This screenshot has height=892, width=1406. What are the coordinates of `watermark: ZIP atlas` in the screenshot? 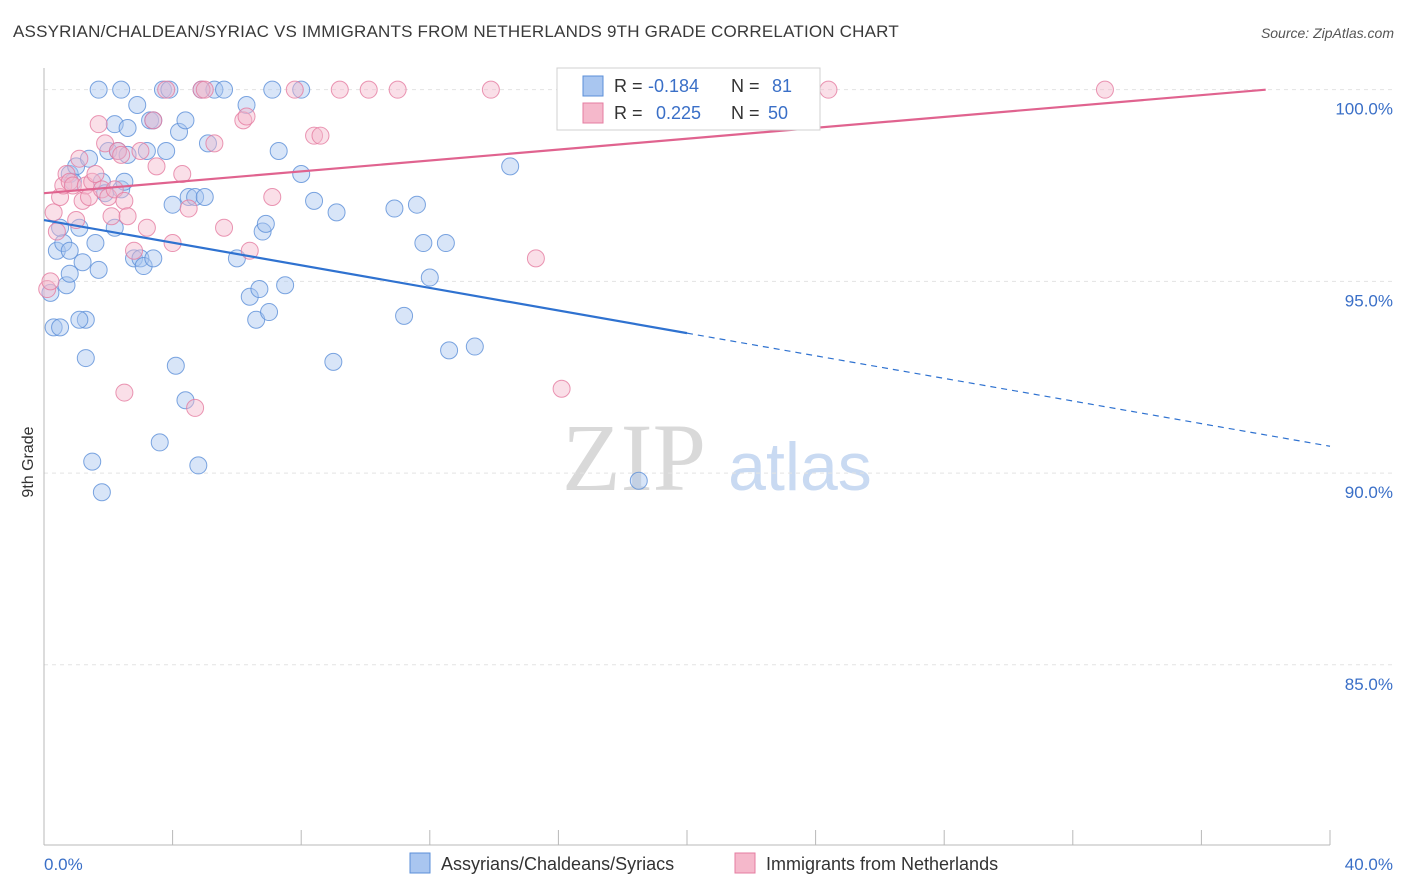 It's located at (717, 457).